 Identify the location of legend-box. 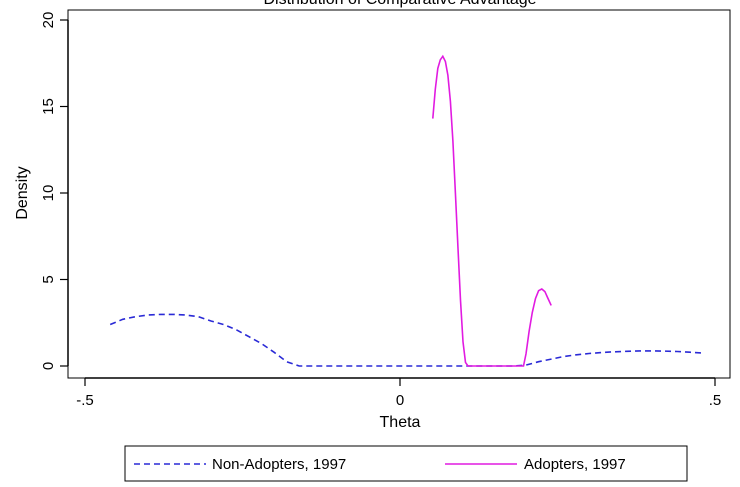
(406, 463).